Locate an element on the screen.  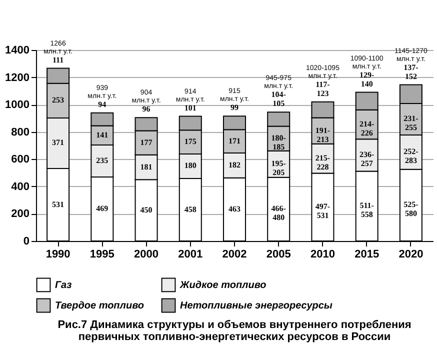
x-tick-label: 1990 is located at coordinates (58, 254).